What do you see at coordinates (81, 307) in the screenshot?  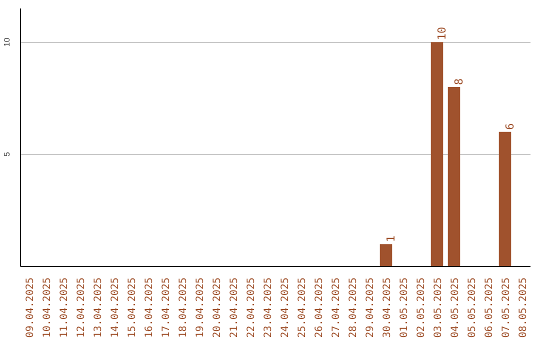 I see `x-tick-label: 12.04.2025` at bounding box center [81, 307].